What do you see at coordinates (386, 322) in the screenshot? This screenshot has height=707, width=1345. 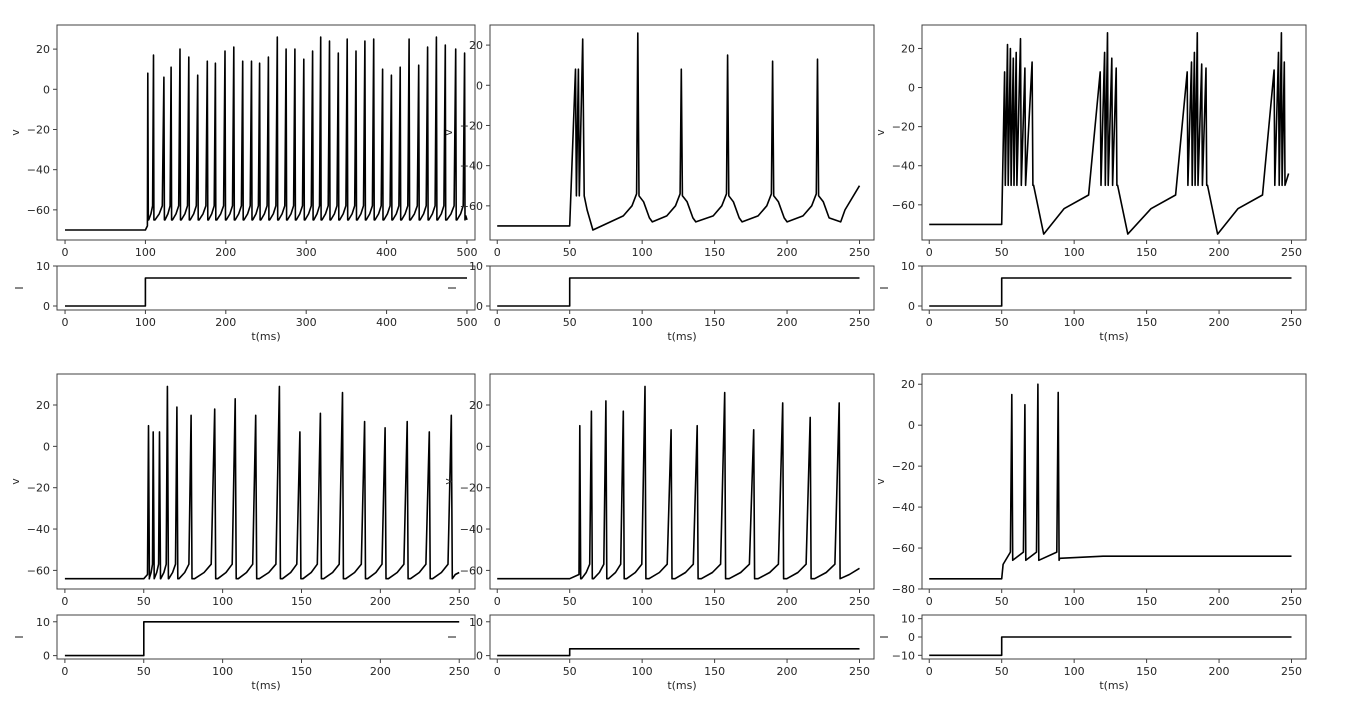 I see `x-tick-label: 400` at bounding box center [386, 322].